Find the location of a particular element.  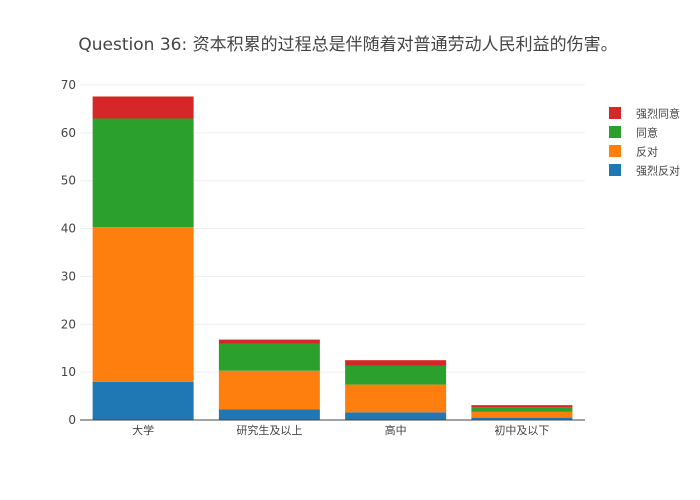

y-tick-label: 10 is located at coordinates (68, 372).